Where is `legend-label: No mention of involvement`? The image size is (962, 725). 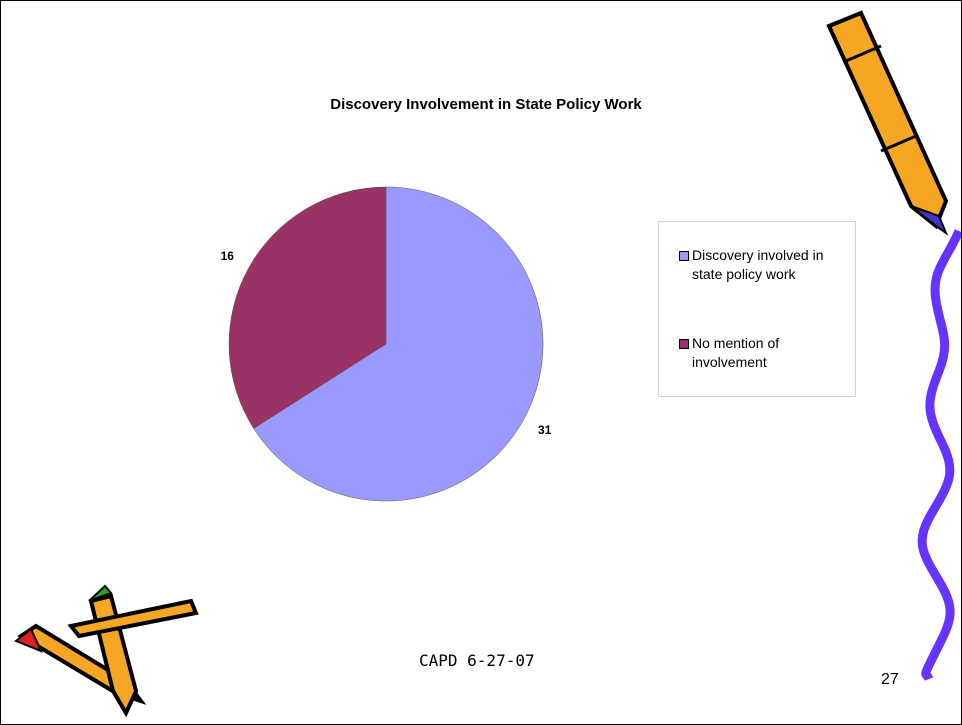
legend-label: No mention of involvement is located at coordinates (736, 352).